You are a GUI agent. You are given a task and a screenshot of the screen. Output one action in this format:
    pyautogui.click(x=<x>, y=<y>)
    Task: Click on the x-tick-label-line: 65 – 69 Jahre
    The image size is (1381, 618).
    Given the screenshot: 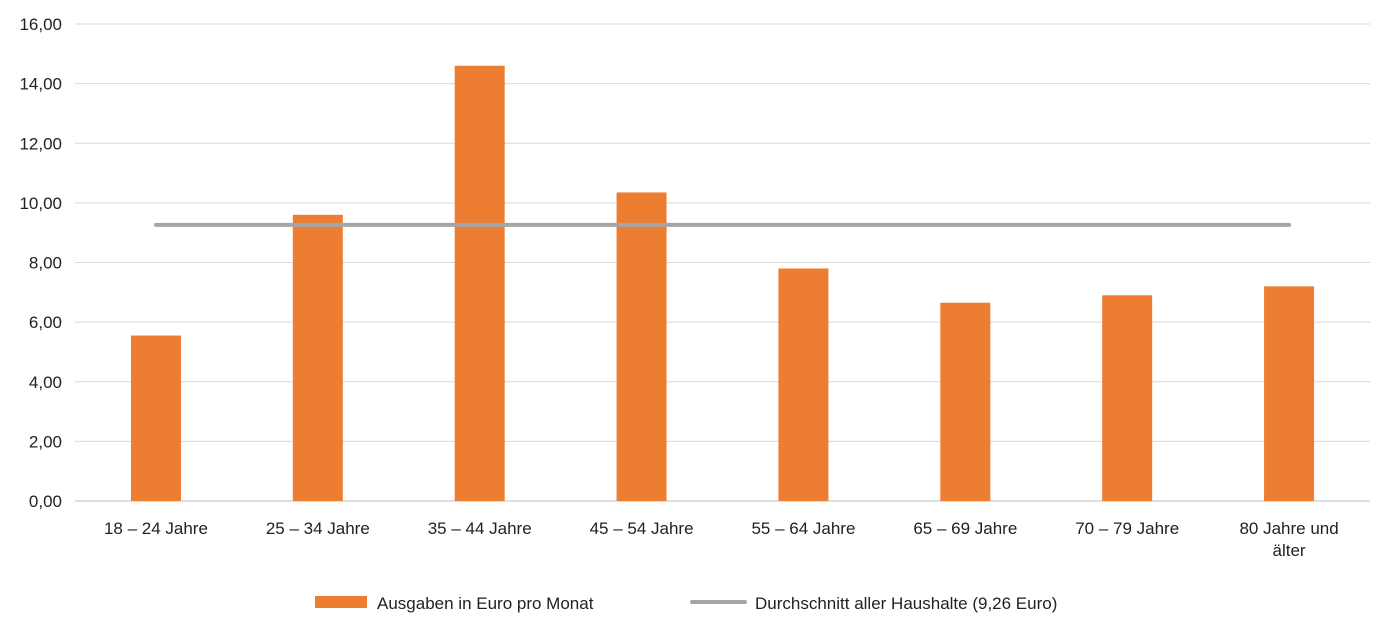 What is the action you would take?
    pyautogui.click(x=965, y=528)
    